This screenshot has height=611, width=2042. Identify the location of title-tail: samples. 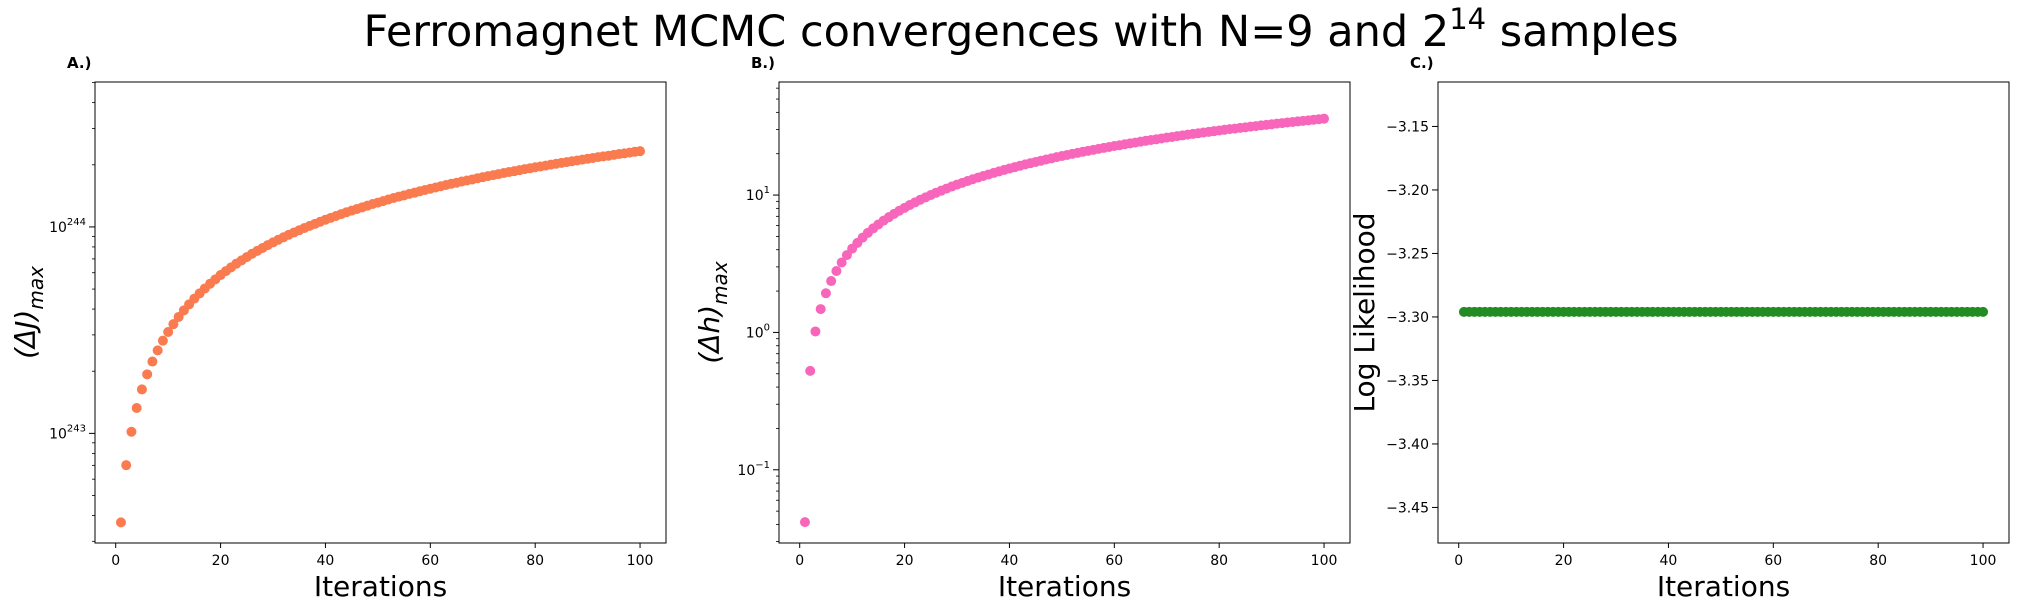
(1582, 32).